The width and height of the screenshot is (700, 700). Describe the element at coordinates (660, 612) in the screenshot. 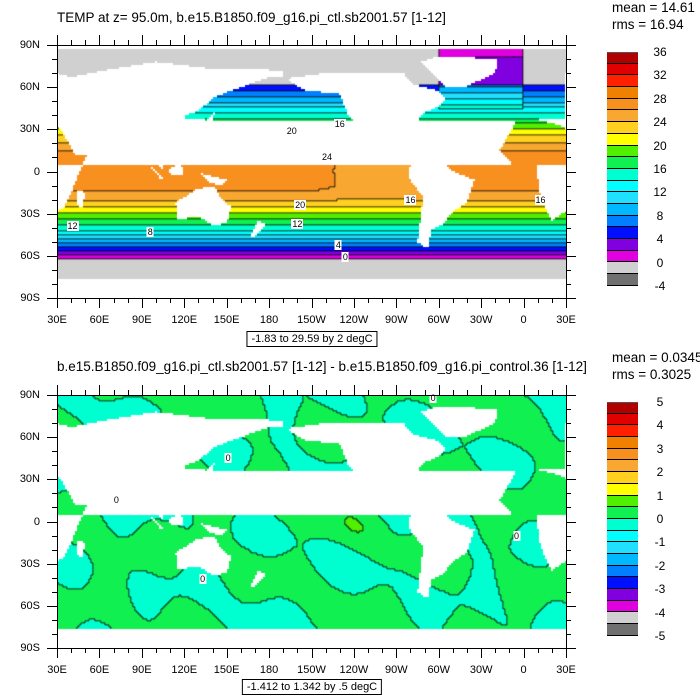

I see `colorbar-label: -4` at that location.